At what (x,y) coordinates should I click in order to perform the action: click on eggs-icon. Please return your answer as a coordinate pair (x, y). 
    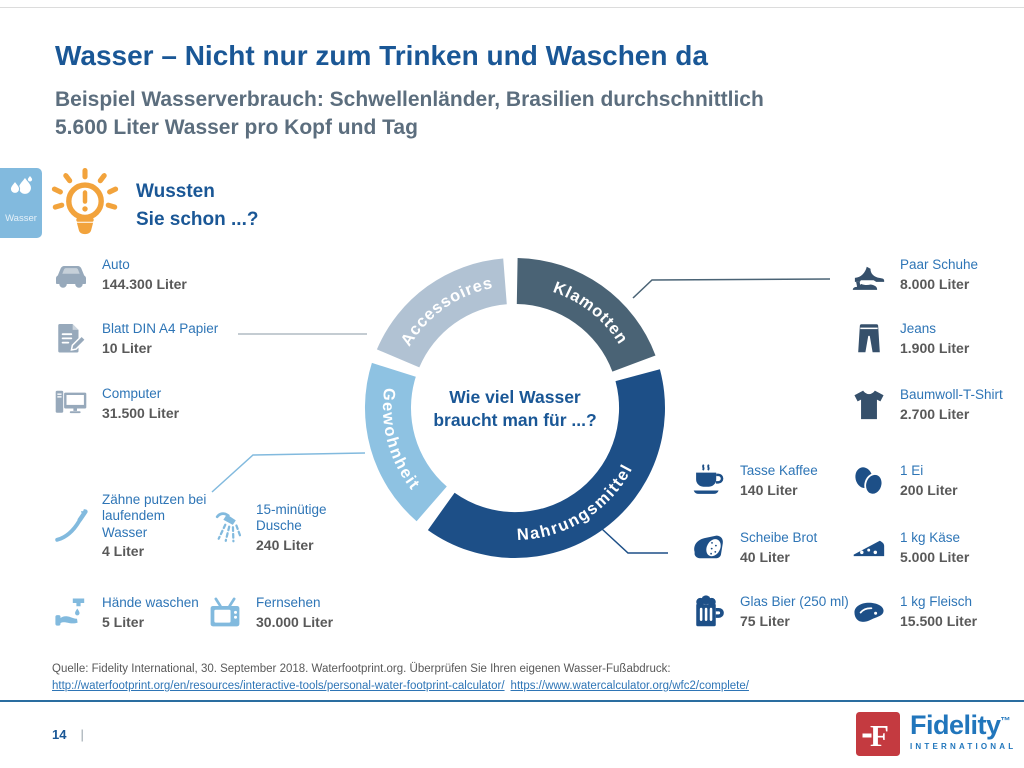
    Looking at the image, I should click on (868, 480).